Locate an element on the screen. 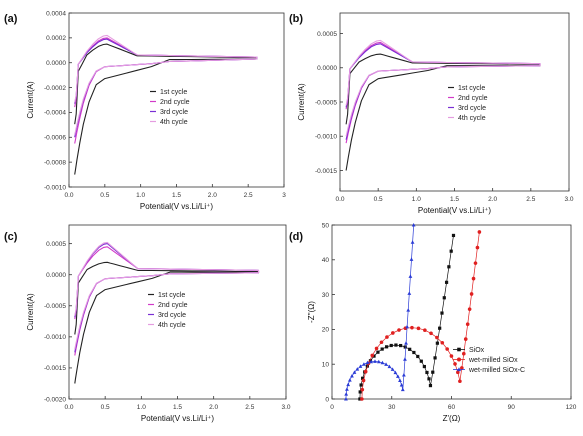 This screenshot has width=583, height=436. y-tick-label: -0.0006 is located at coordinates (55, 138).